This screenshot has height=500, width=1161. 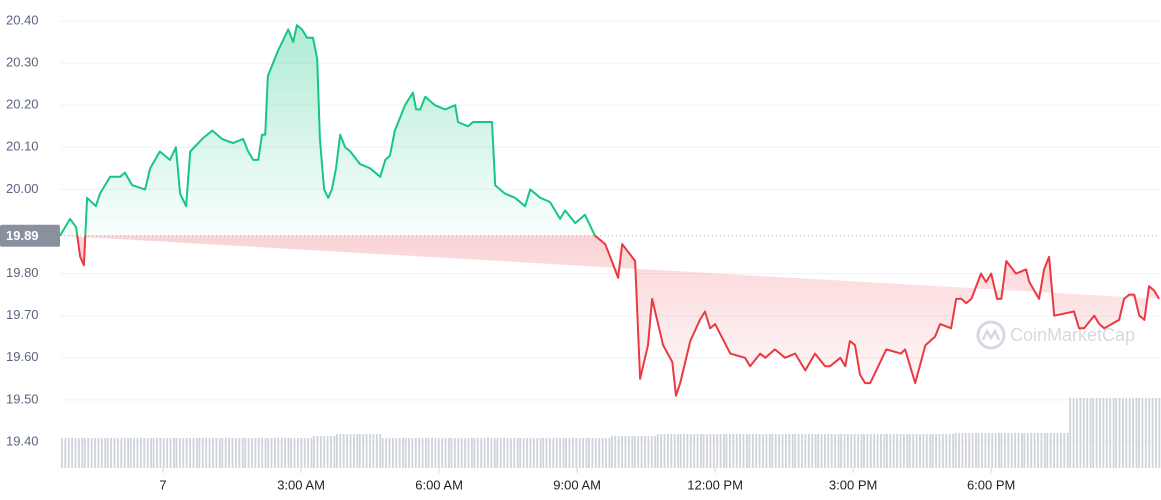 I want to click on y-tick-label: 19.70, so click(x=22, y=314).